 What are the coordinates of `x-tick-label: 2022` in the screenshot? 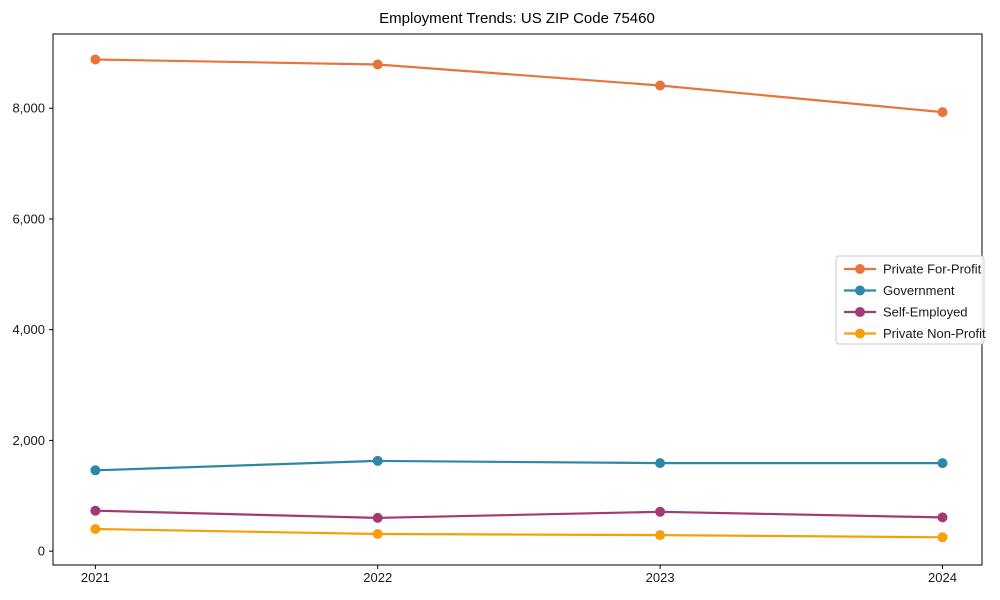 It's located at (377, 577).